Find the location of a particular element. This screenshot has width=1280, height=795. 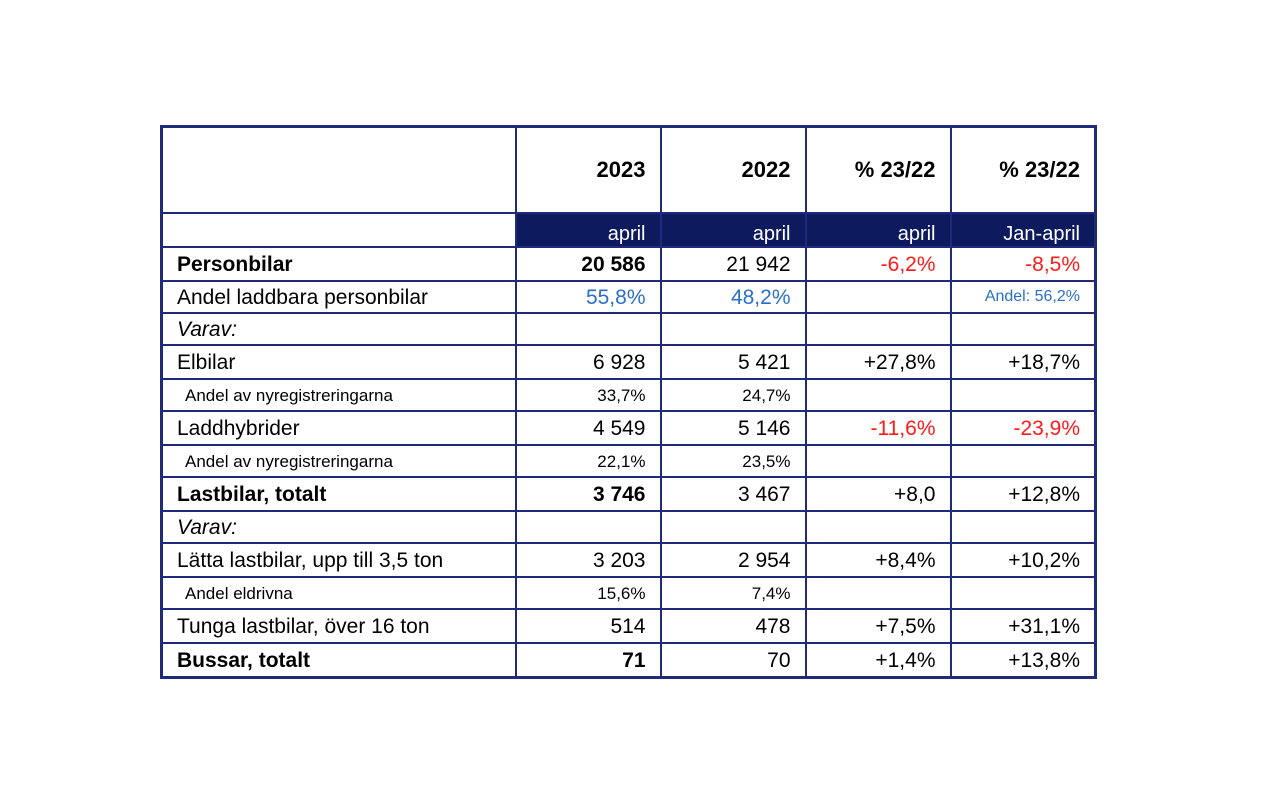

row-label: Bussar, totalt is located at coordinates (338, 660).